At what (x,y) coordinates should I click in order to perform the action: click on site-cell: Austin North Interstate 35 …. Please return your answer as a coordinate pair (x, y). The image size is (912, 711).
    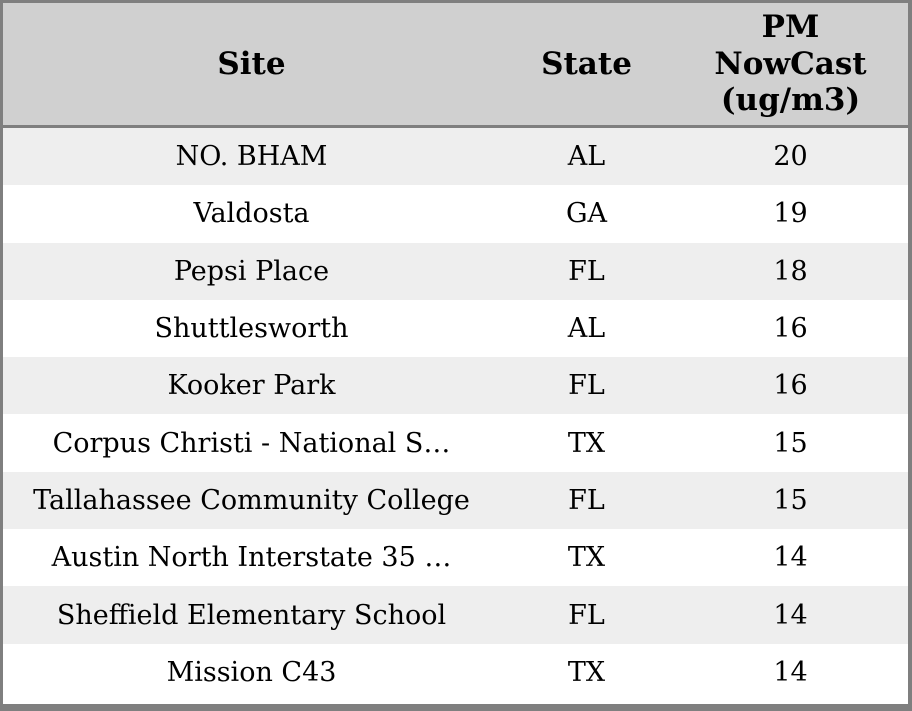
    Looking at the image, I should click on (251, 558).